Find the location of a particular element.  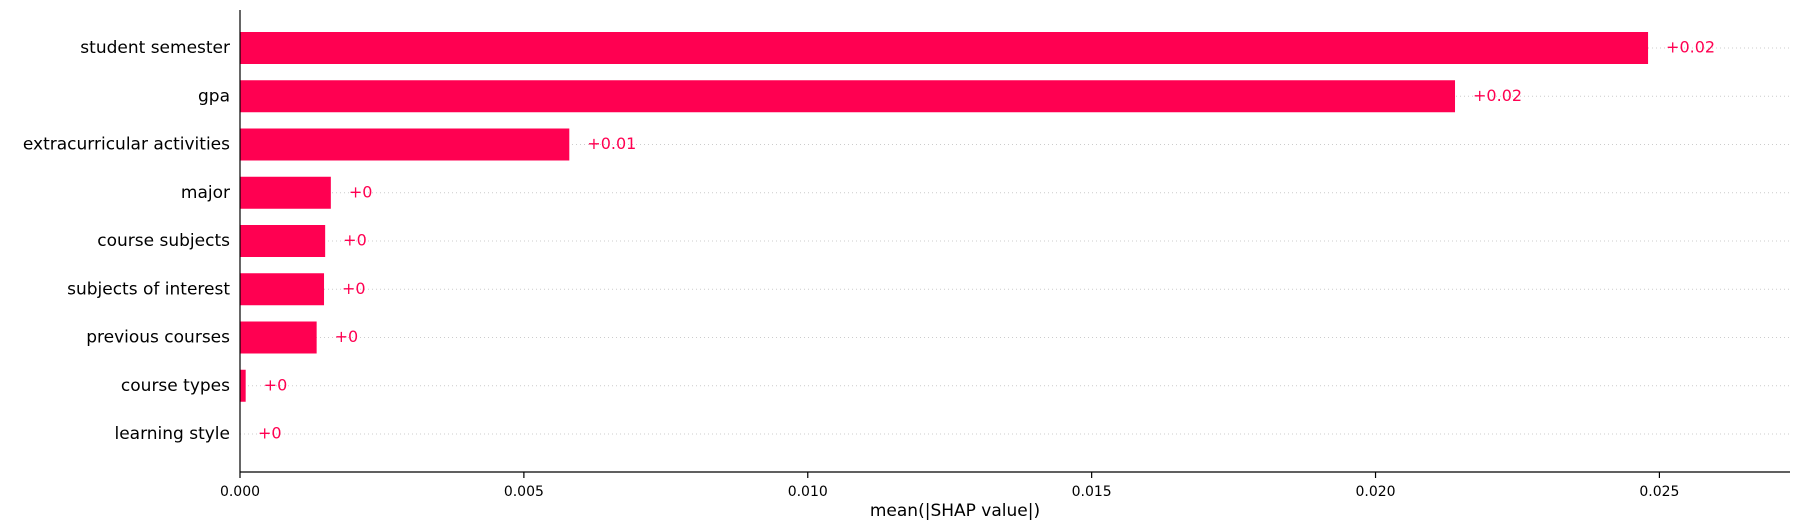

category-label: learning style is located at coordinates (172, 434).